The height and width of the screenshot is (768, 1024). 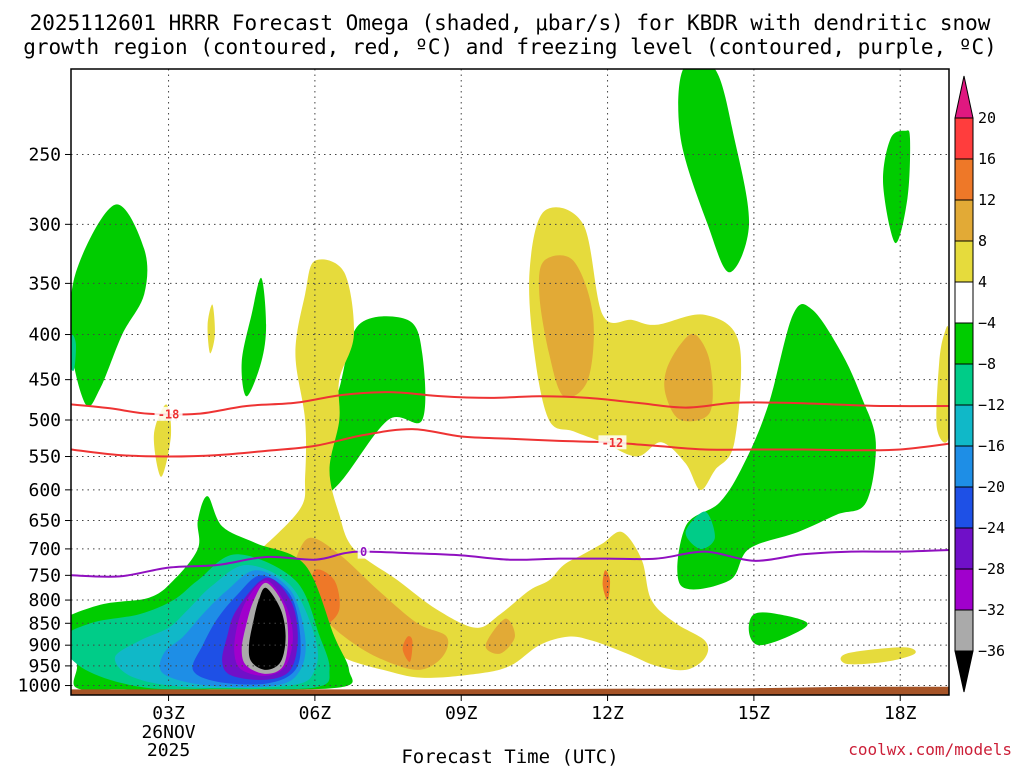 What do you see at coordinates (44, 154) in the screenshot?
I see `y-tick-label-250: 250` at bounding box center [44, 154].